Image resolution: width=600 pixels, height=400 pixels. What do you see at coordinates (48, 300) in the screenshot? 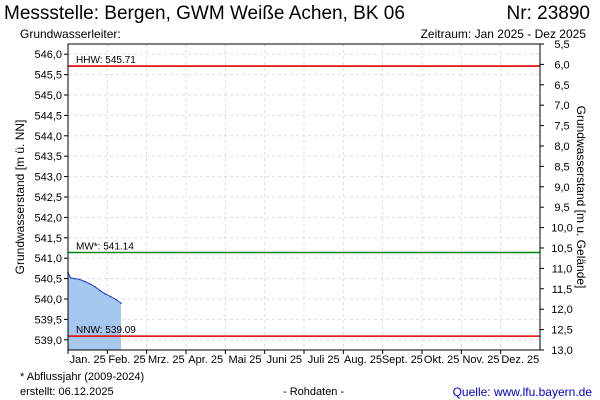
I see `y-tick-label: 540,0` at bounding box center [48, 300].